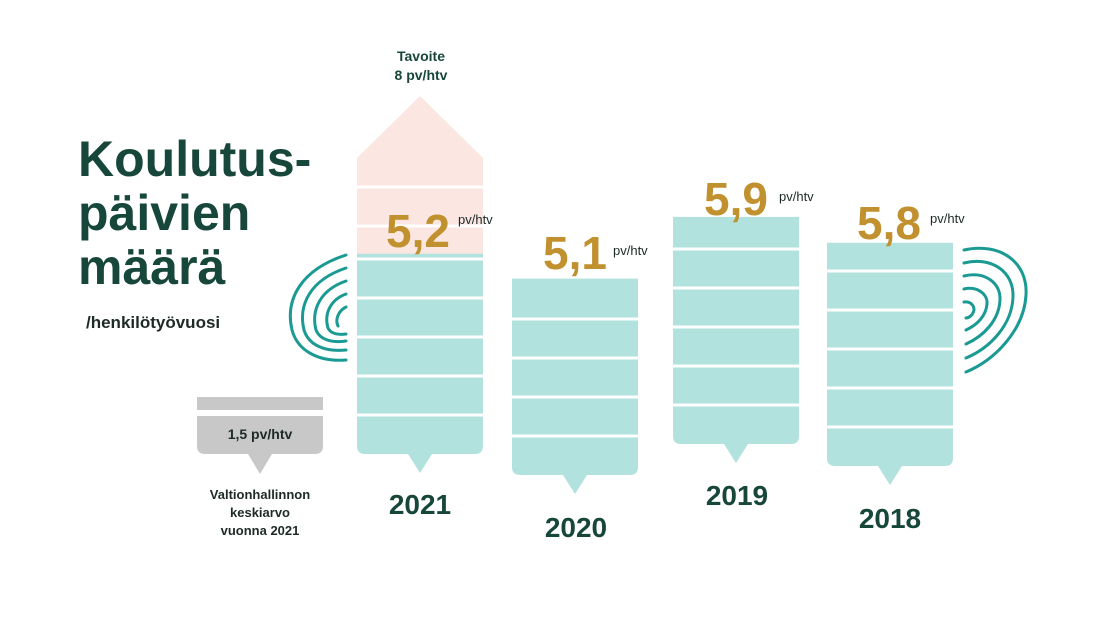 This screenshot has width=1101, height=621. Describe the element at coordinates (318, 307) in the screenshot. I see `fingerprint-left-icon` at that location.